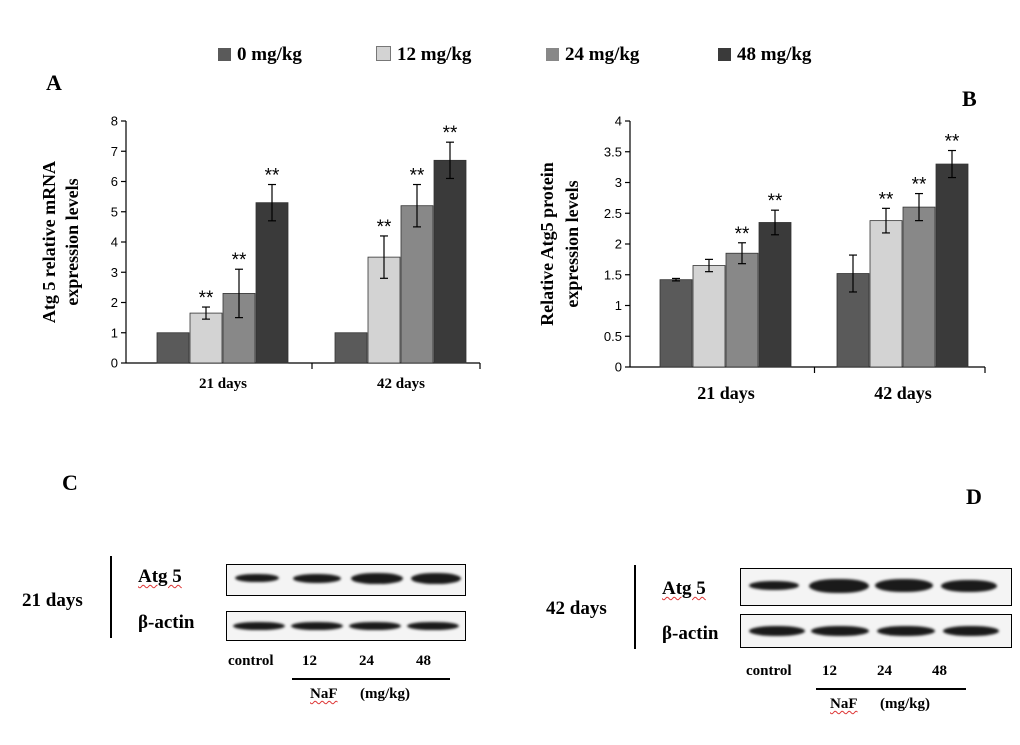 This screenshot has height=745, width=1020. Describe the element at coordinates (829, 671) in the screenshot. I see `blot-d-lane-1: 12` at that location.